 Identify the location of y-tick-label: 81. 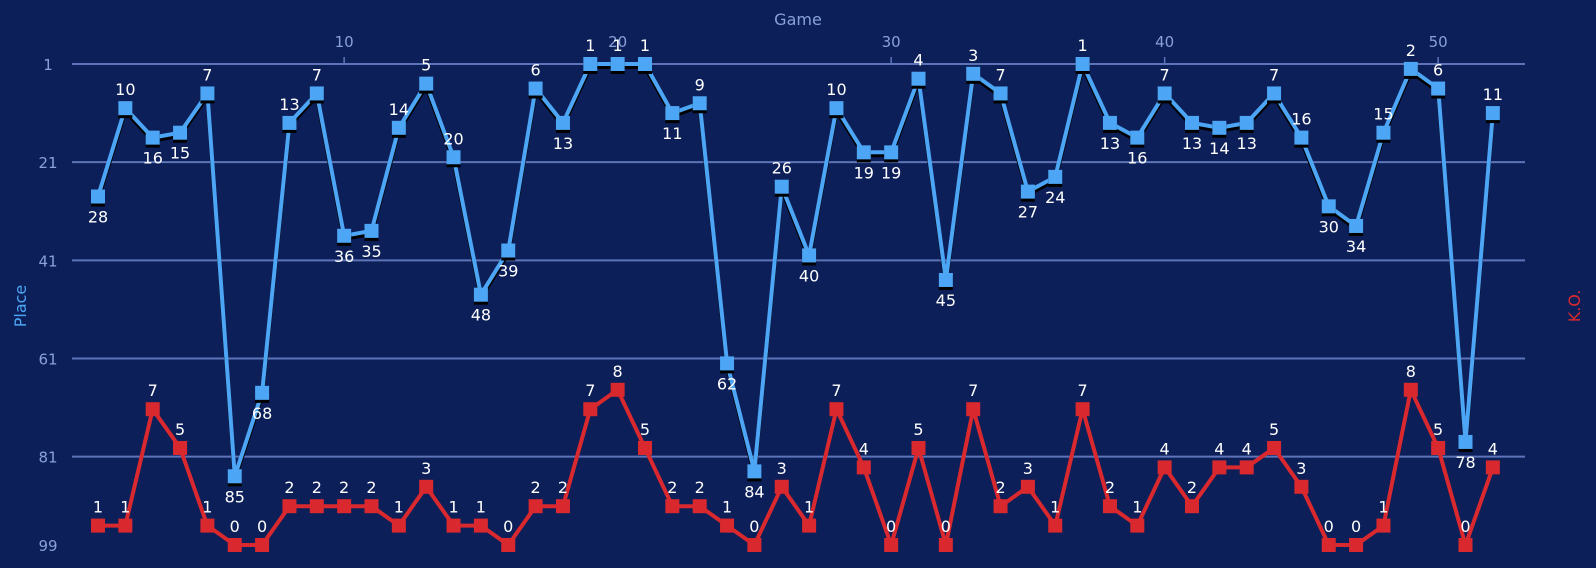
(47, 458).